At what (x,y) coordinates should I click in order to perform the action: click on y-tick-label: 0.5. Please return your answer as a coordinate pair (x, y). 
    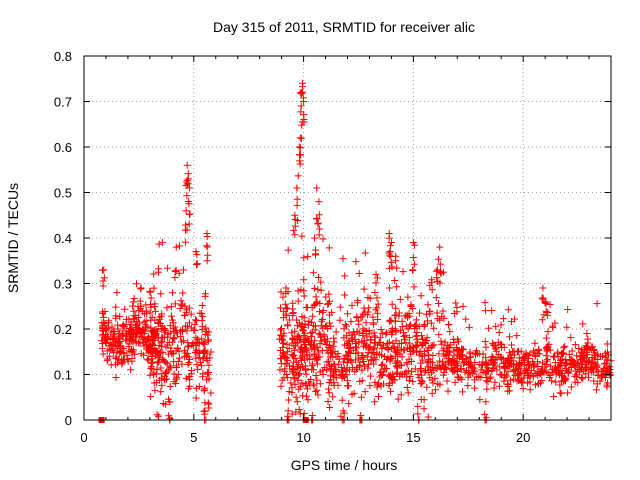
    Looking at the image, I should click on (63, 193).